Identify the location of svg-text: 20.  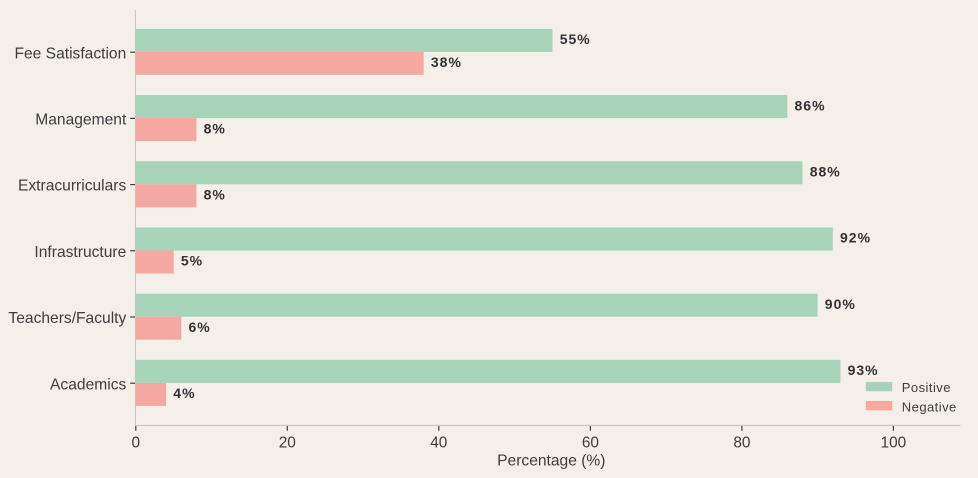
(287, 442).